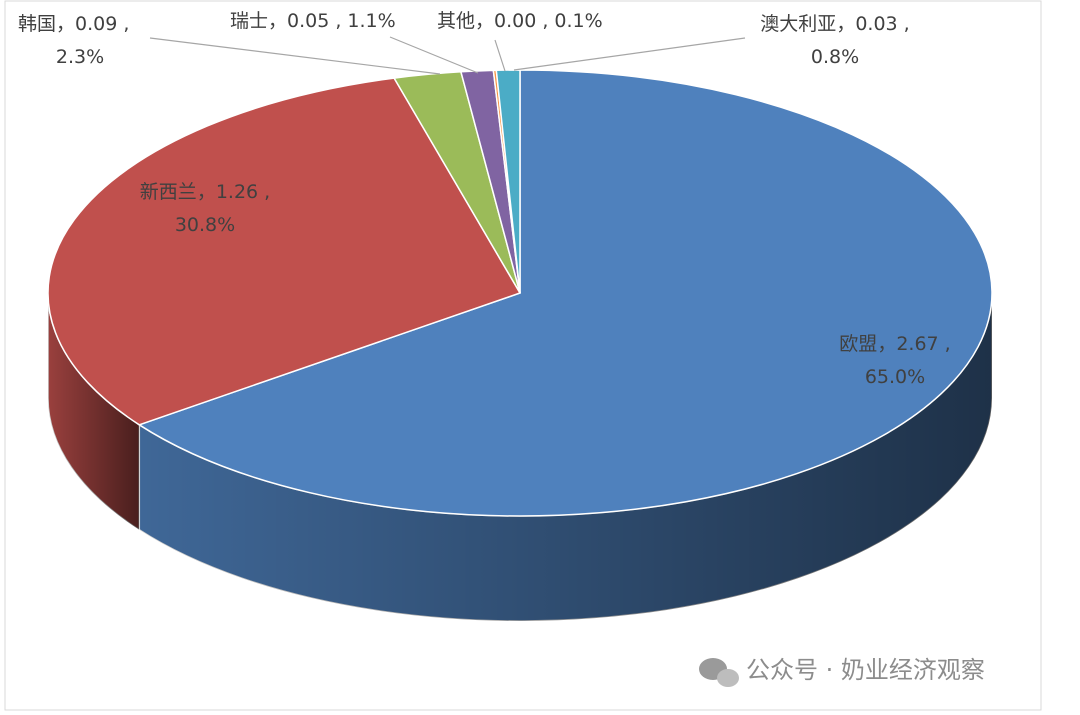 This screenshot has width=1080, height=715. I want to click on data-label: 其他，0.00 , 0.1%, so click(520, 21).